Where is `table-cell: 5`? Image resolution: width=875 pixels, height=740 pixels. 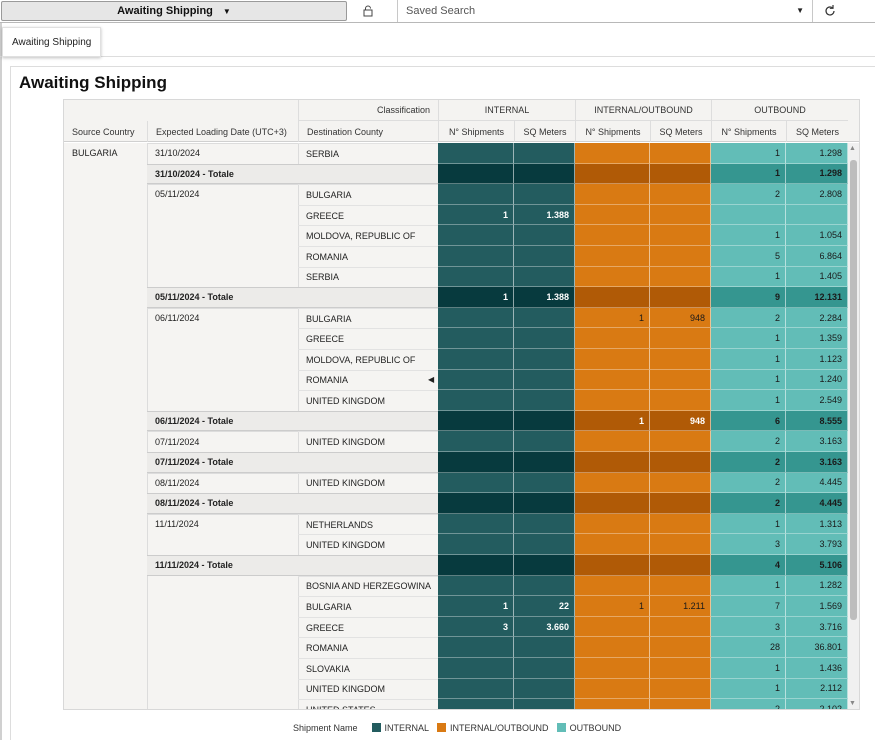
table-cell: 5 is located at coordinates (748, 256).